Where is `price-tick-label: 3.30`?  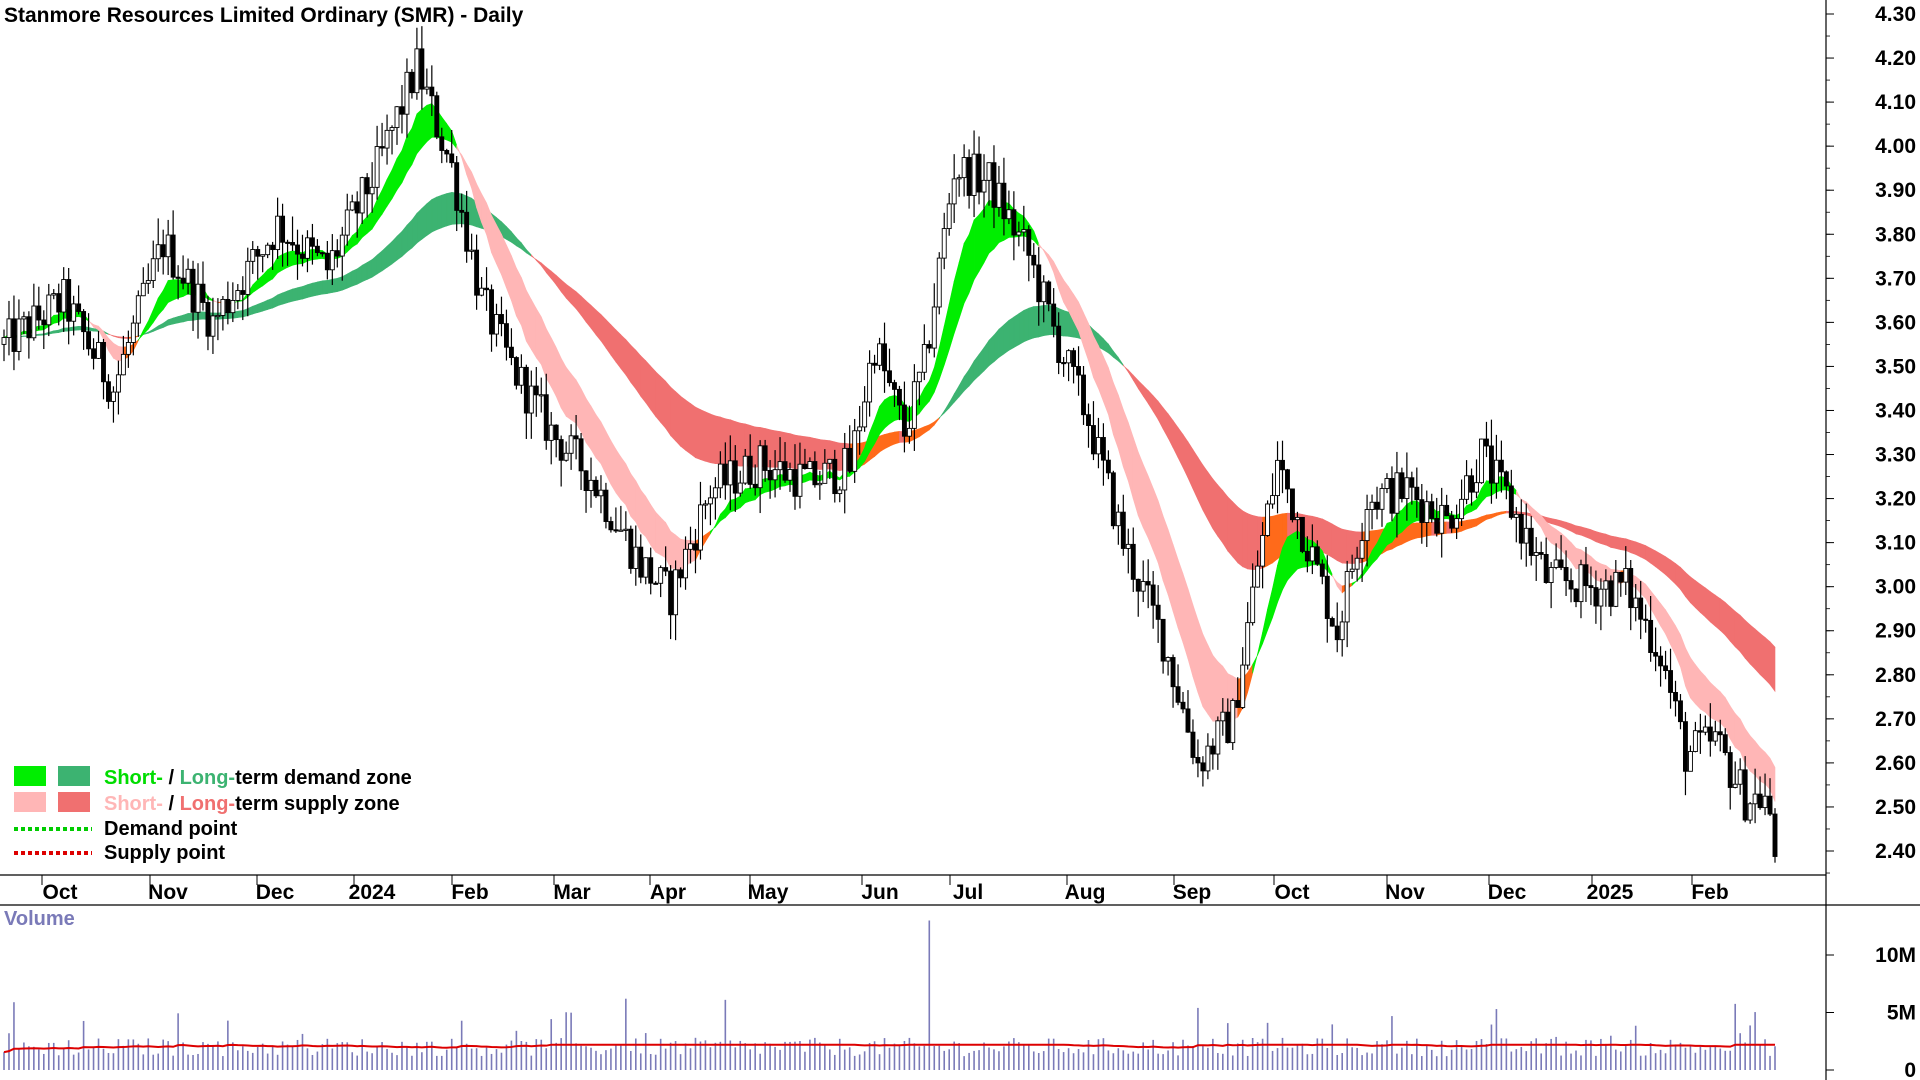
price-tick-label: 3.30 is located at coordinates (1895, 455).